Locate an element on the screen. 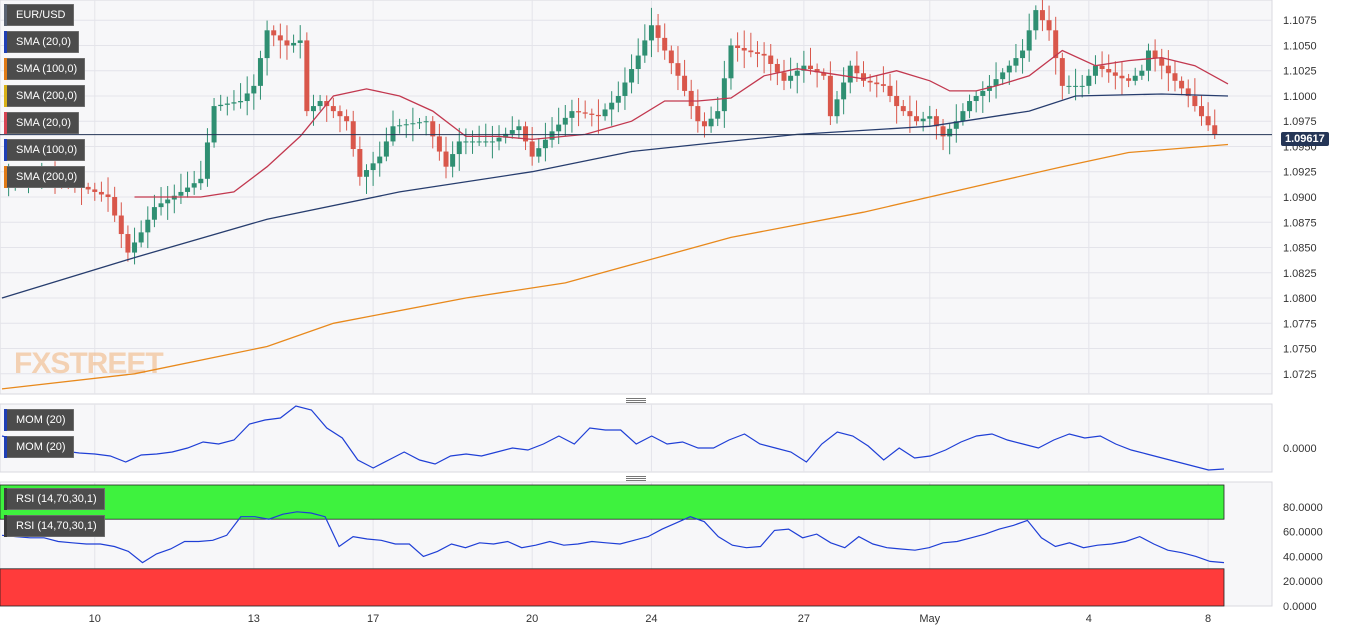 This screenshot has height=631, width=1345. y-tick-label: 1.0875 is located at coordinates (1300, 223).